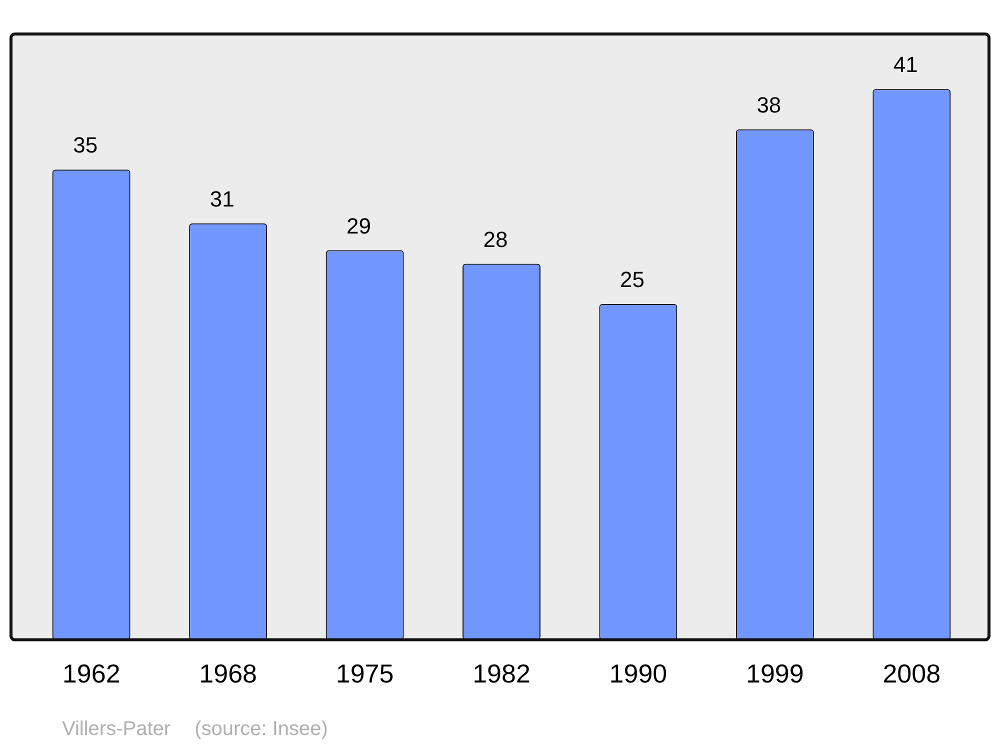 Image resolution: width=1000 pixels, height=747 pixels. I want to click on x-tick-label: 1975, so click(365, 673).